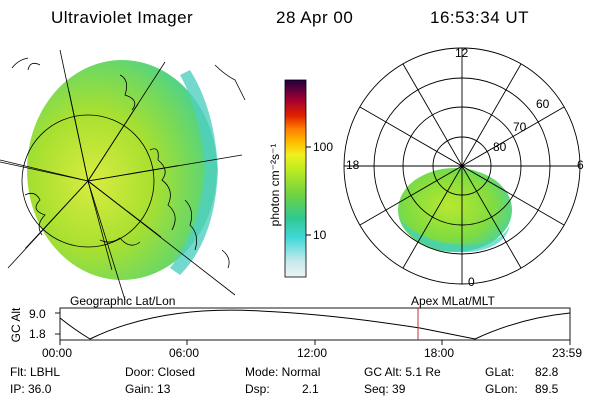 The width and height of the screenshot is (600, 400). Describe the element at coordinates (480, 17) in the screenshot. I see `image-time: 16:53:34 UT` at that location.